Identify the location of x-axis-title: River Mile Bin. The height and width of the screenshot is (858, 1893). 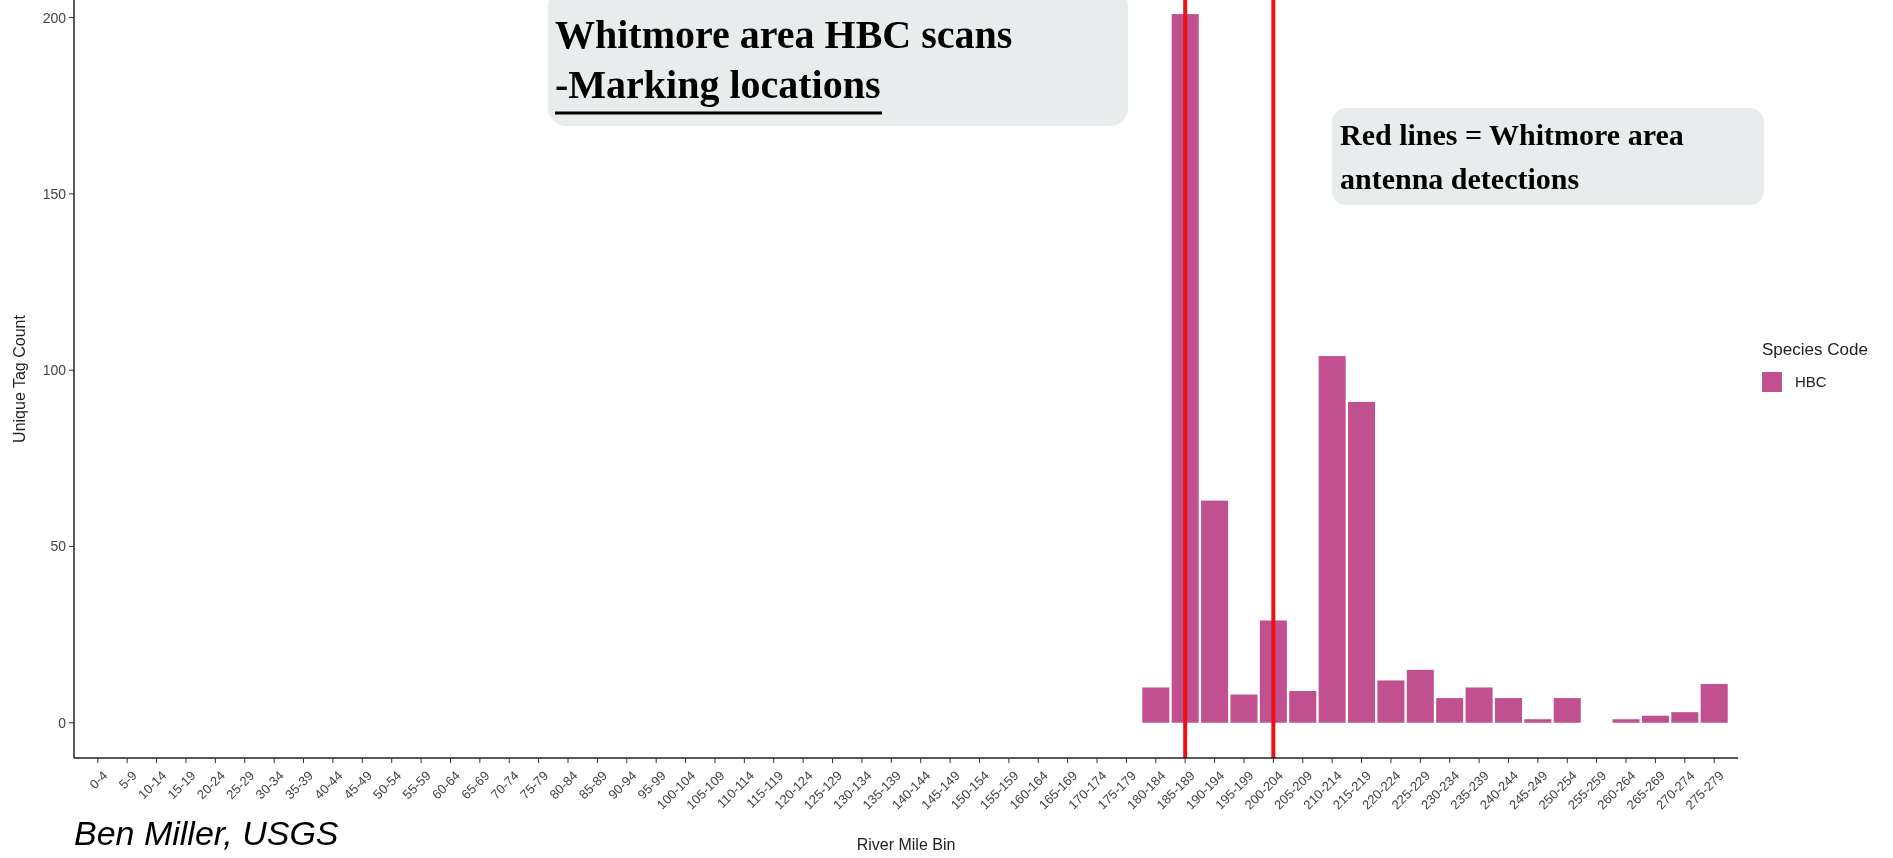
(906, 844).